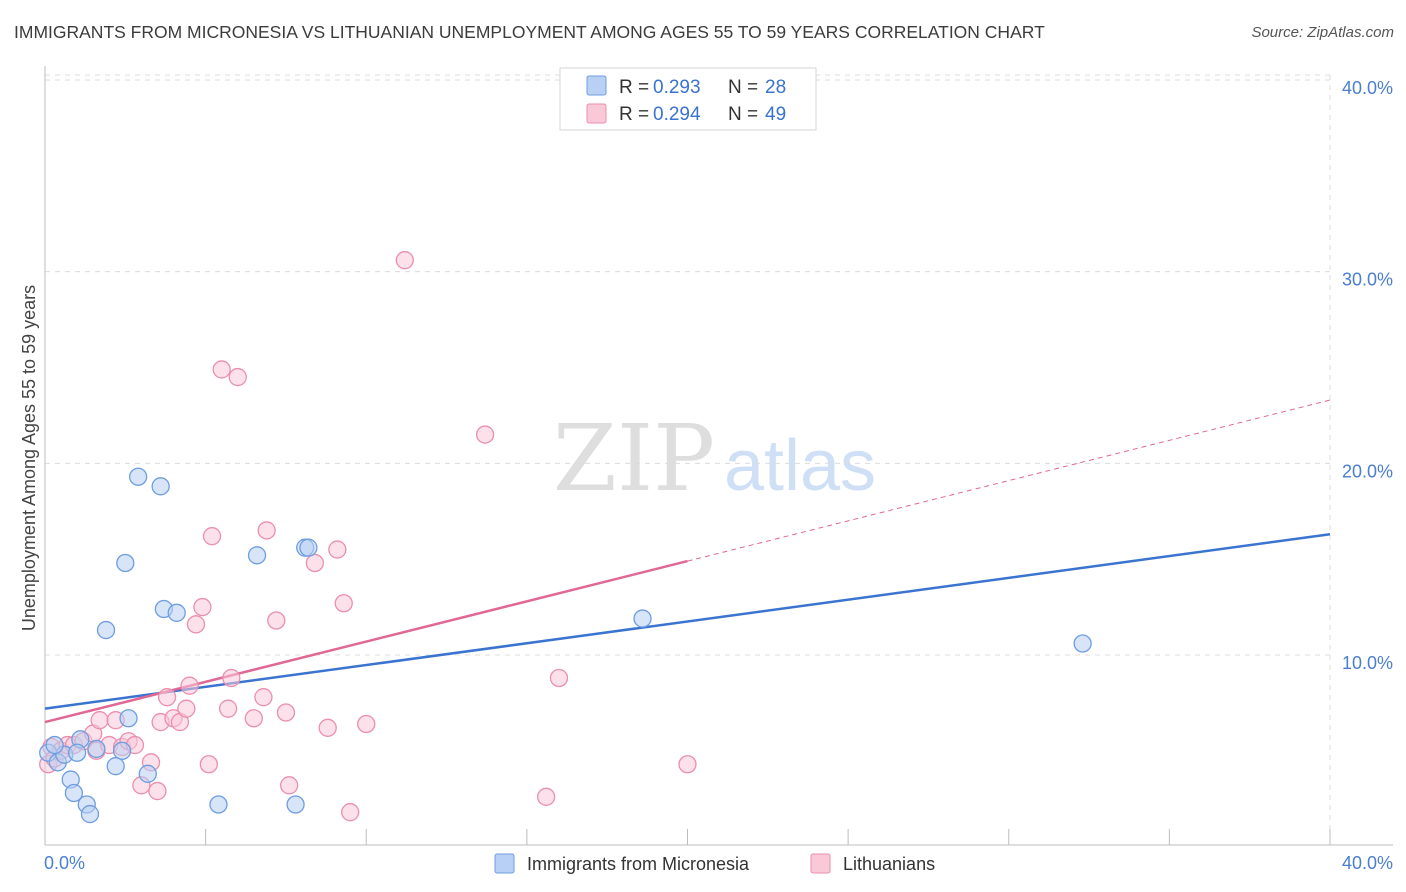 The height and width of the screenshot is (892, 1406). Describe the element at coordinates (64, 863) in the screenshot. I see `x-tick-label: 0.0%` at that location.